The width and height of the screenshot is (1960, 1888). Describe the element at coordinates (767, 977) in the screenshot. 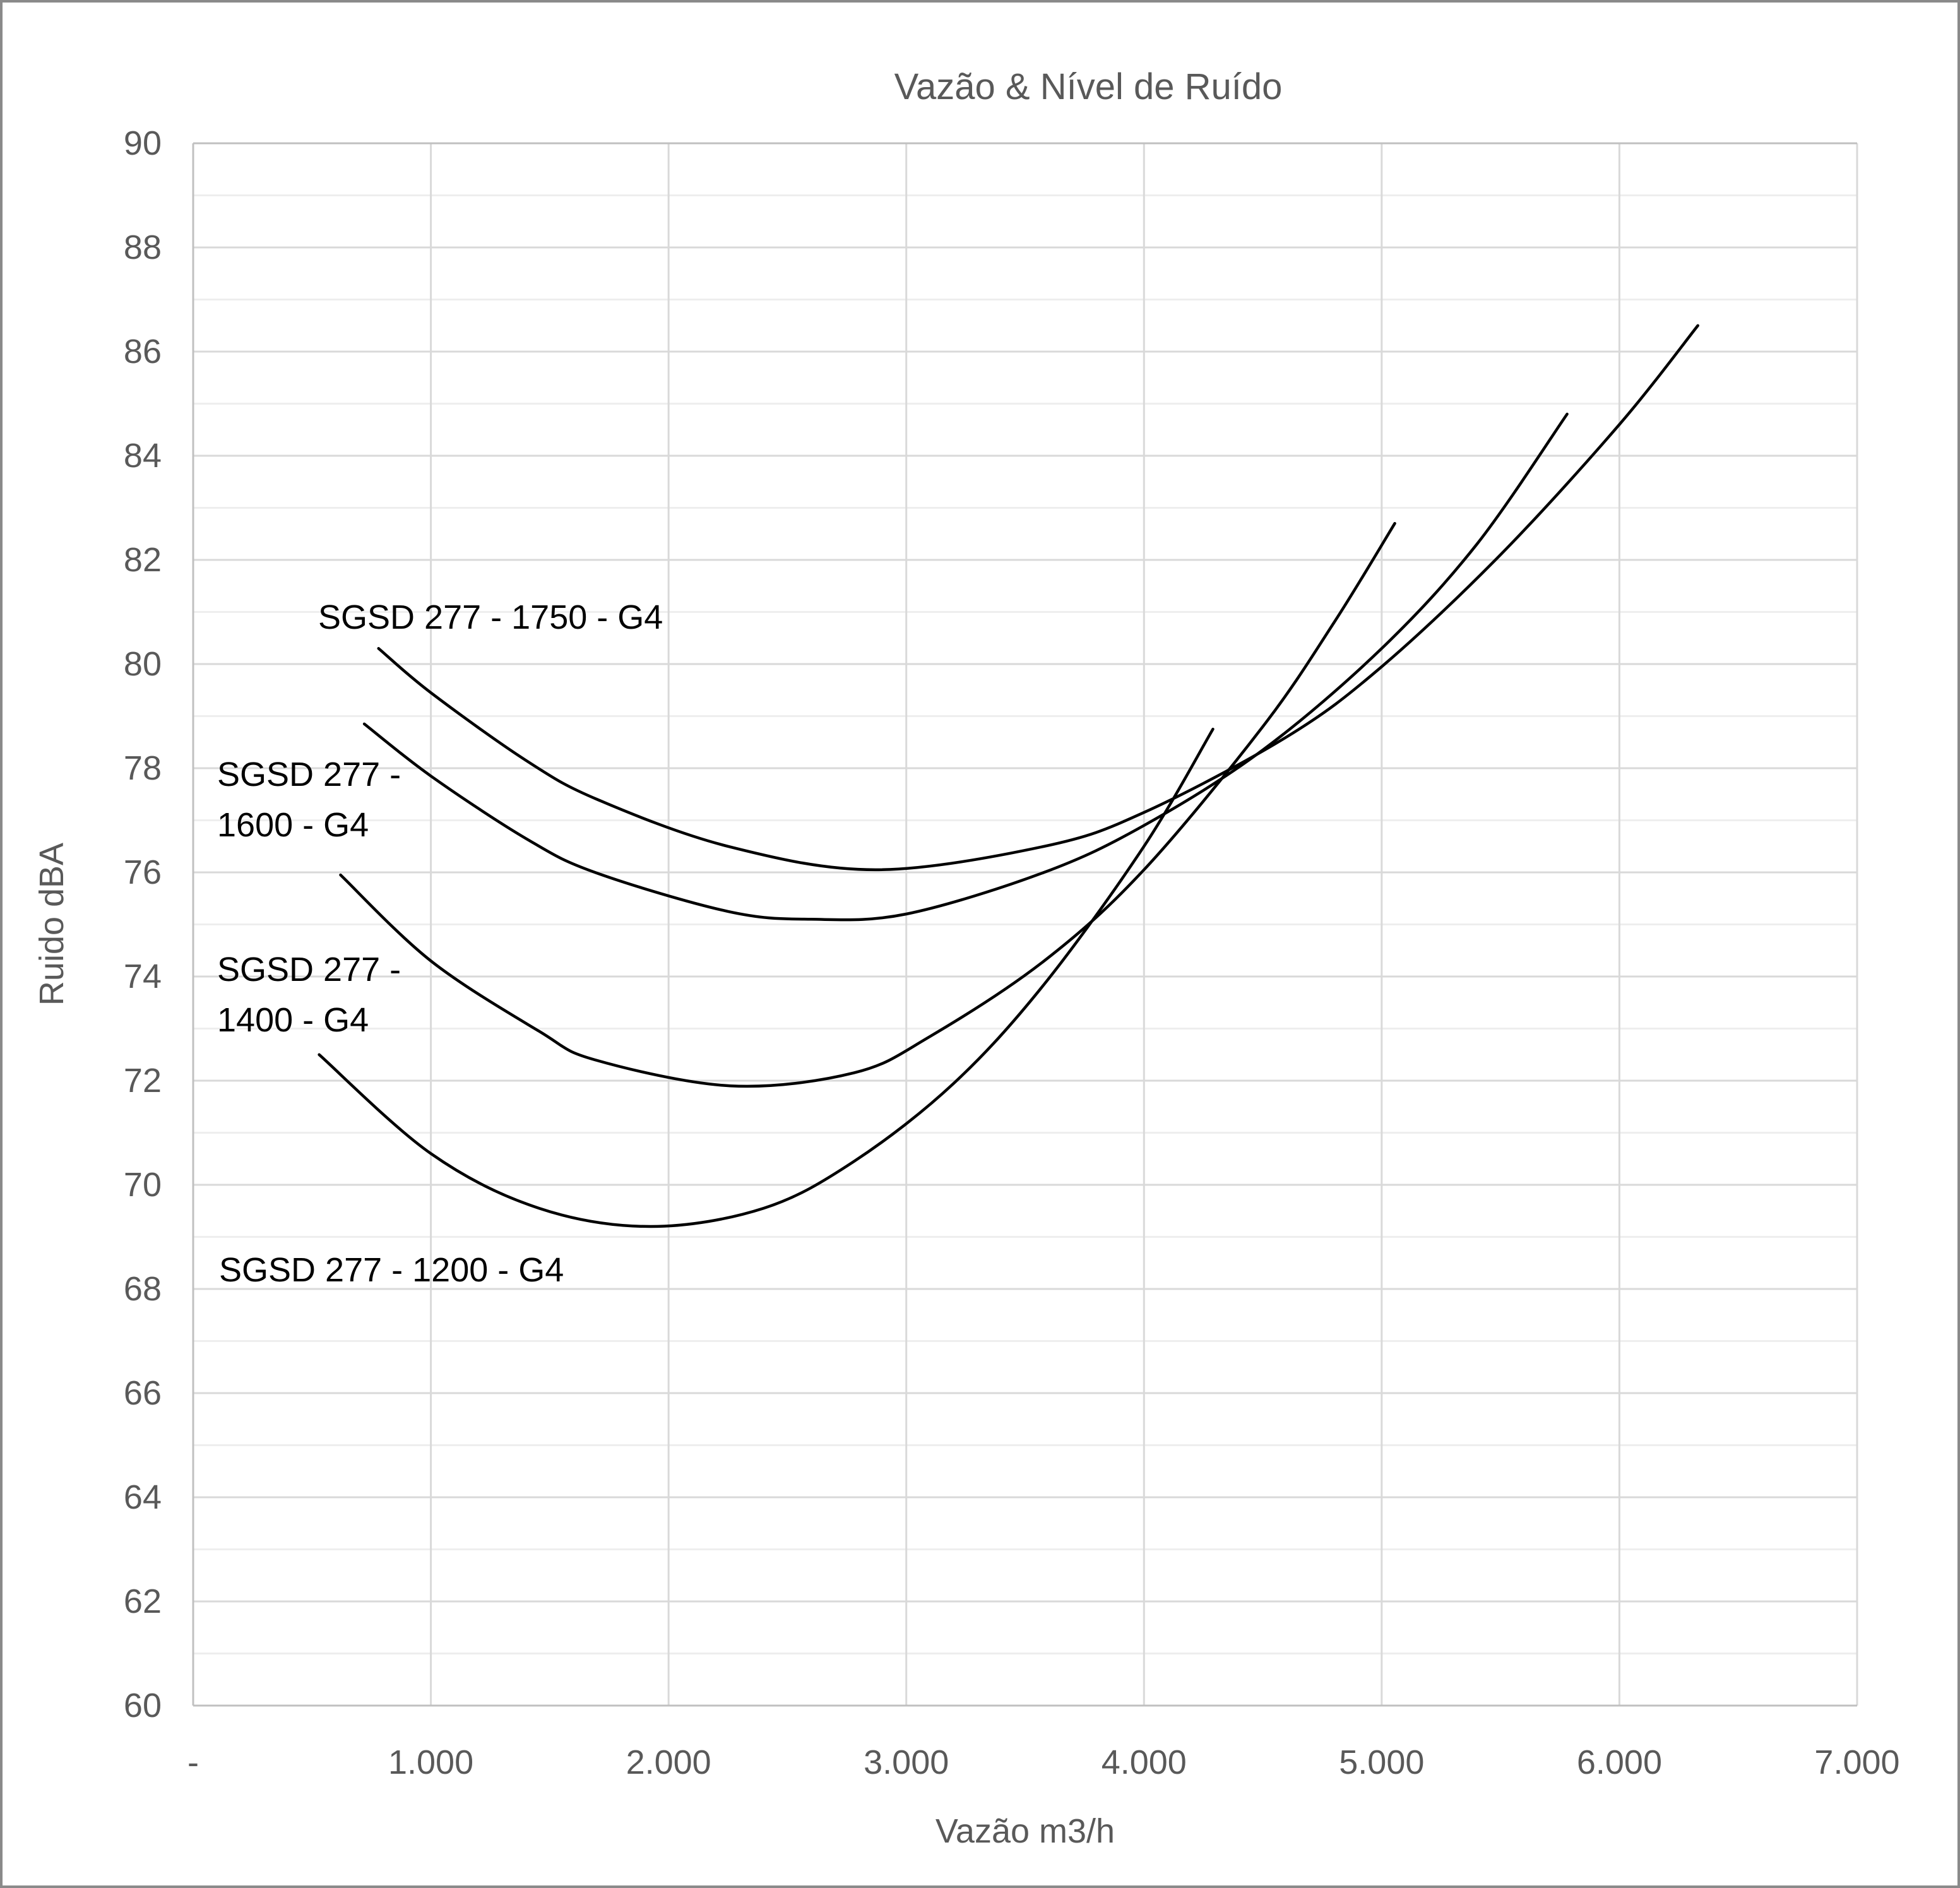

I see `series-curve-sgsd-277-1200-g4` at that location.